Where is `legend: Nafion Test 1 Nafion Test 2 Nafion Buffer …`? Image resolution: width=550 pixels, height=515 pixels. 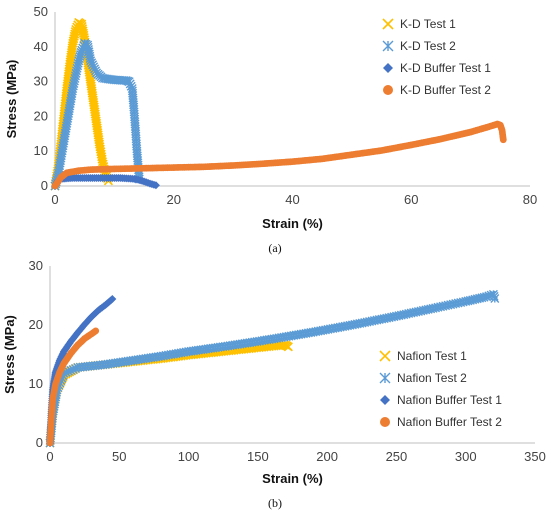
legend: Nafion Test 1 Nafion Test 2 Nafion Buffer … is located at coordinates (440, 389).